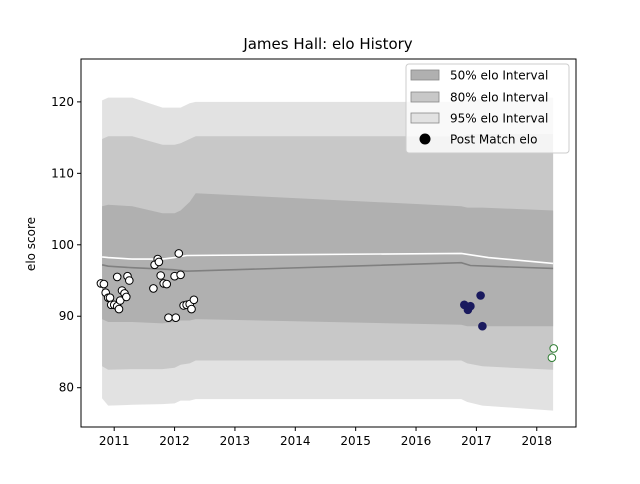 The image size is (640, 484). I want to click on y-tick-label: 80, so click(66, 388).